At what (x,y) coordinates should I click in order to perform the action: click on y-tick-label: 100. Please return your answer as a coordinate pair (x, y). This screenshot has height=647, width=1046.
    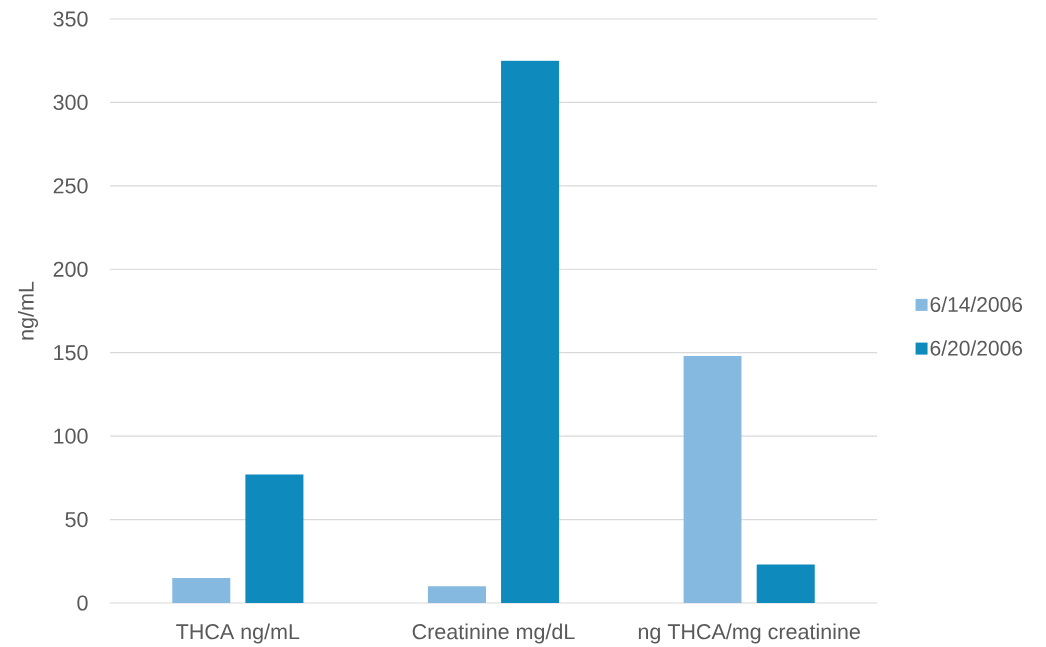
    Looking at the image, I should click on (71, 436).